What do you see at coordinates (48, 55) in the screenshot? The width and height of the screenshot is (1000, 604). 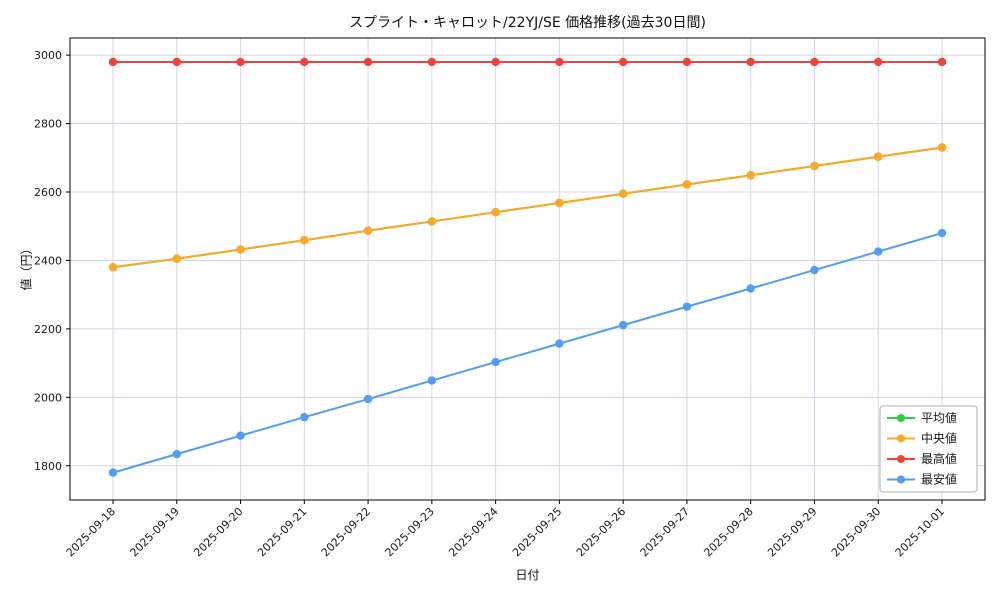 I see `y-tick-label: 3000` at bounding box center [48, 55].